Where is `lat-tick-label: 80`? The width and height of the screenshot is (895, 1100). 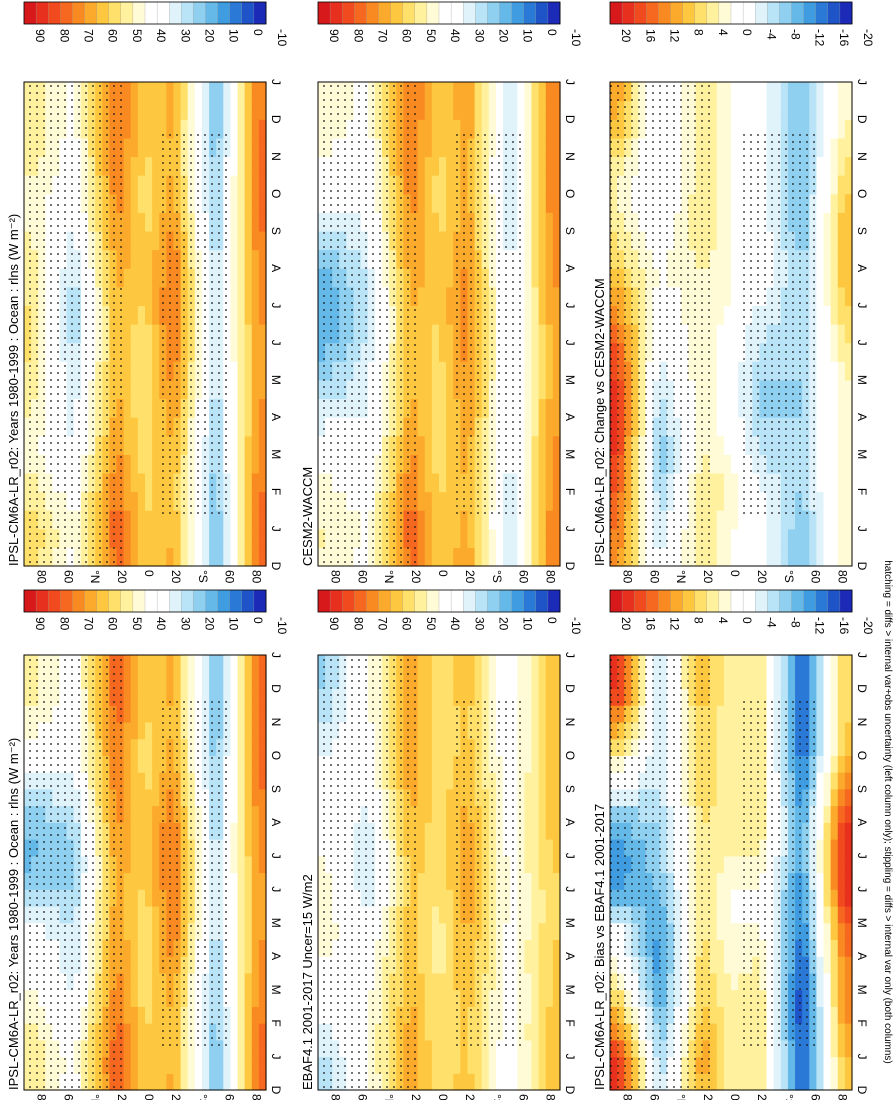
lat-tick-label: 80 is located at coordinates (551, 1097).